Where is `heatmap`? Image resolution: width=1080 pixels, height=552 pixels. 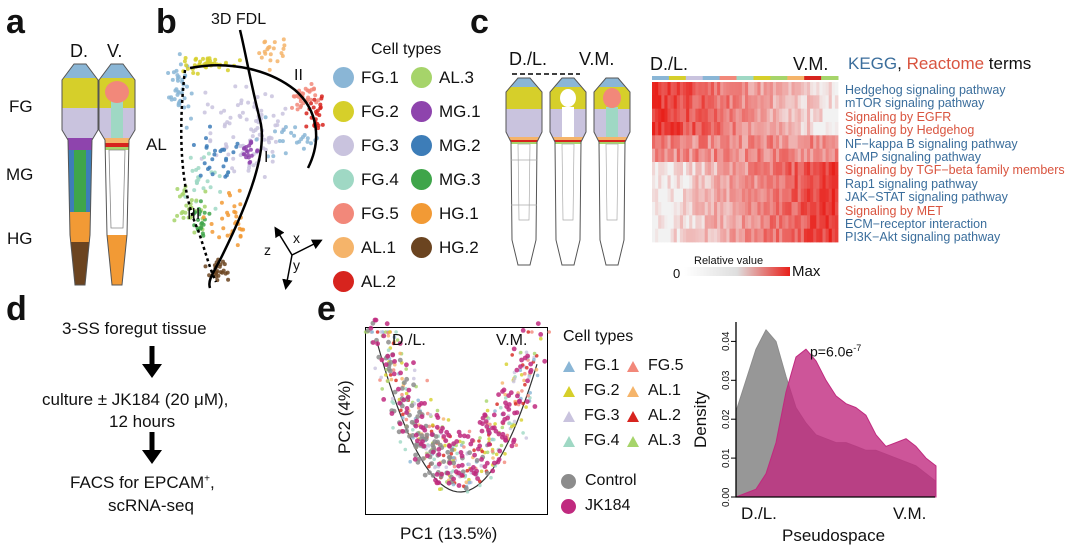 heatmap is located at coordinates (745, 159).